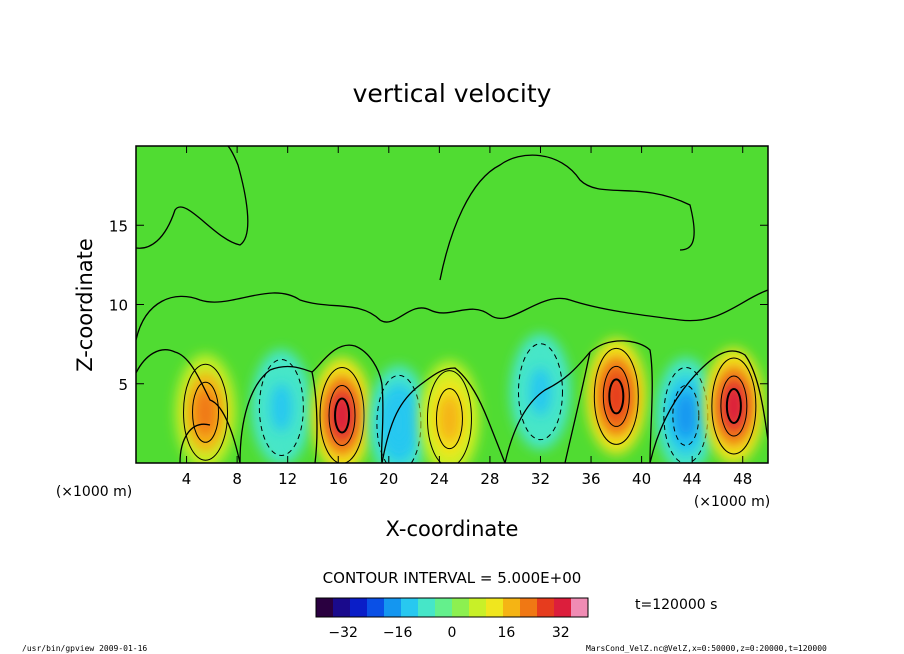 The height and width of the screenshot is (654, 904). What do you see at coordinates (123, 385) in the screenshot?
I see `y-tick-label: 5` at bounding box center [123, 385].